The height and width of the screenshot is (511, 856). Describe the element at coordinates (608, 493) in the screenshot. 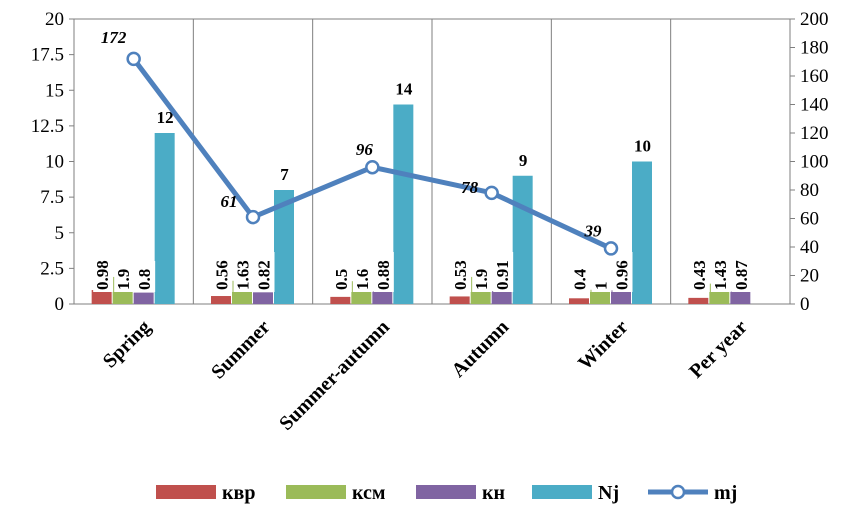

I see `legend-label: Nj` at that location.